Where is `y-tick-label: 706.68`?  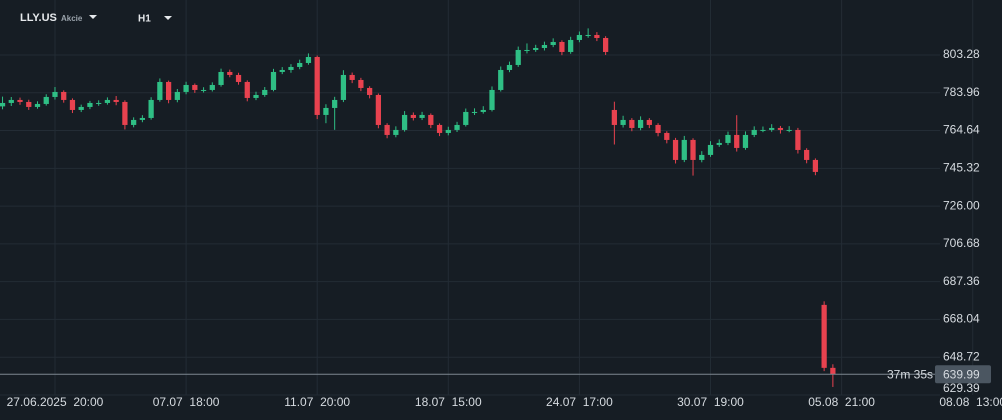 y-tick-label: 706.68 is located at coordinates (961, 243).